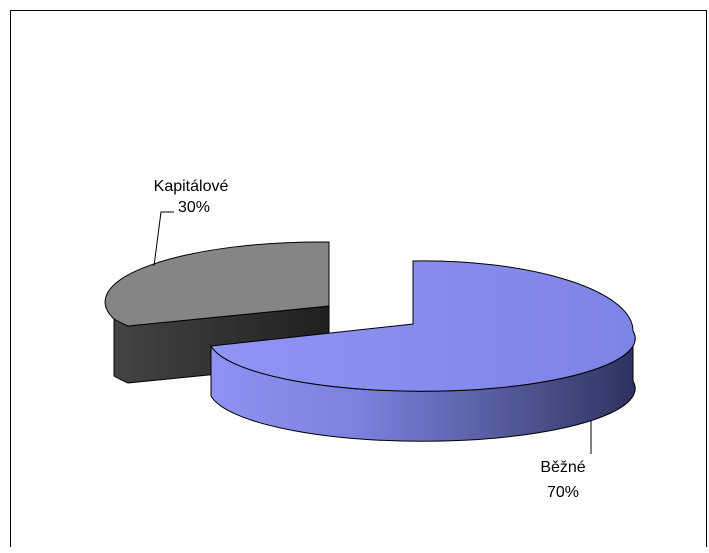 The height and width of the screenshot is (553, 709). What do you see at coordinates (191, 186) in the screenshot?
I see `label-kapitalove-name: Kapitálové` at bounding box center [191, 186].